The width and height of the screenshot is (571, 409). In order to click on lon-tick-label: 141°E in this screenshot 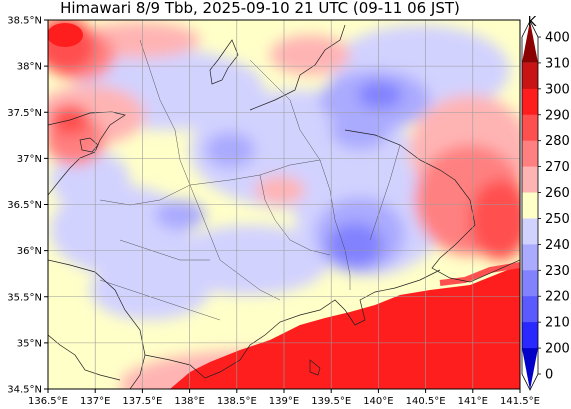, I will do `click(473, 401)`.